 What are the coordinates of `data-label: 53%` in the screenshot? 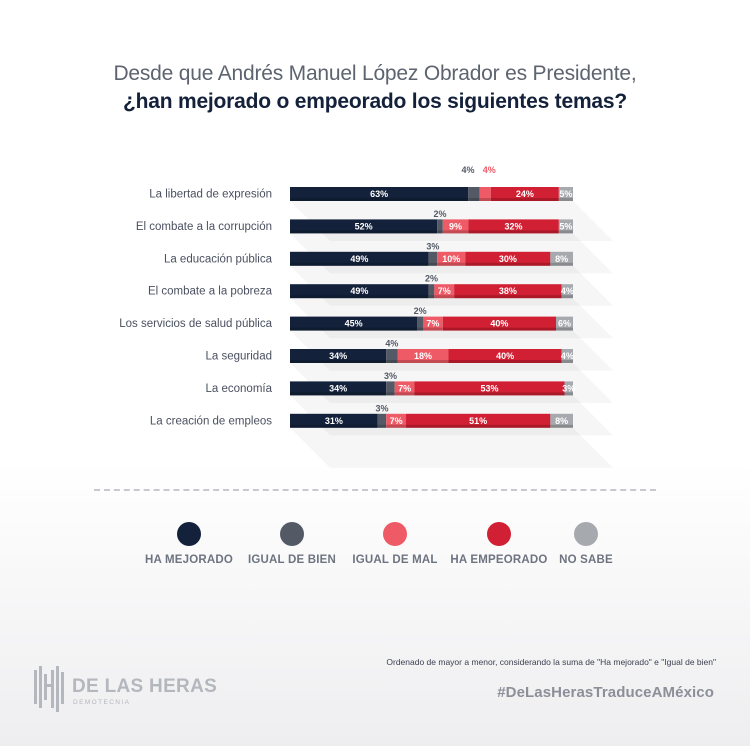 It's located at (490, 388).